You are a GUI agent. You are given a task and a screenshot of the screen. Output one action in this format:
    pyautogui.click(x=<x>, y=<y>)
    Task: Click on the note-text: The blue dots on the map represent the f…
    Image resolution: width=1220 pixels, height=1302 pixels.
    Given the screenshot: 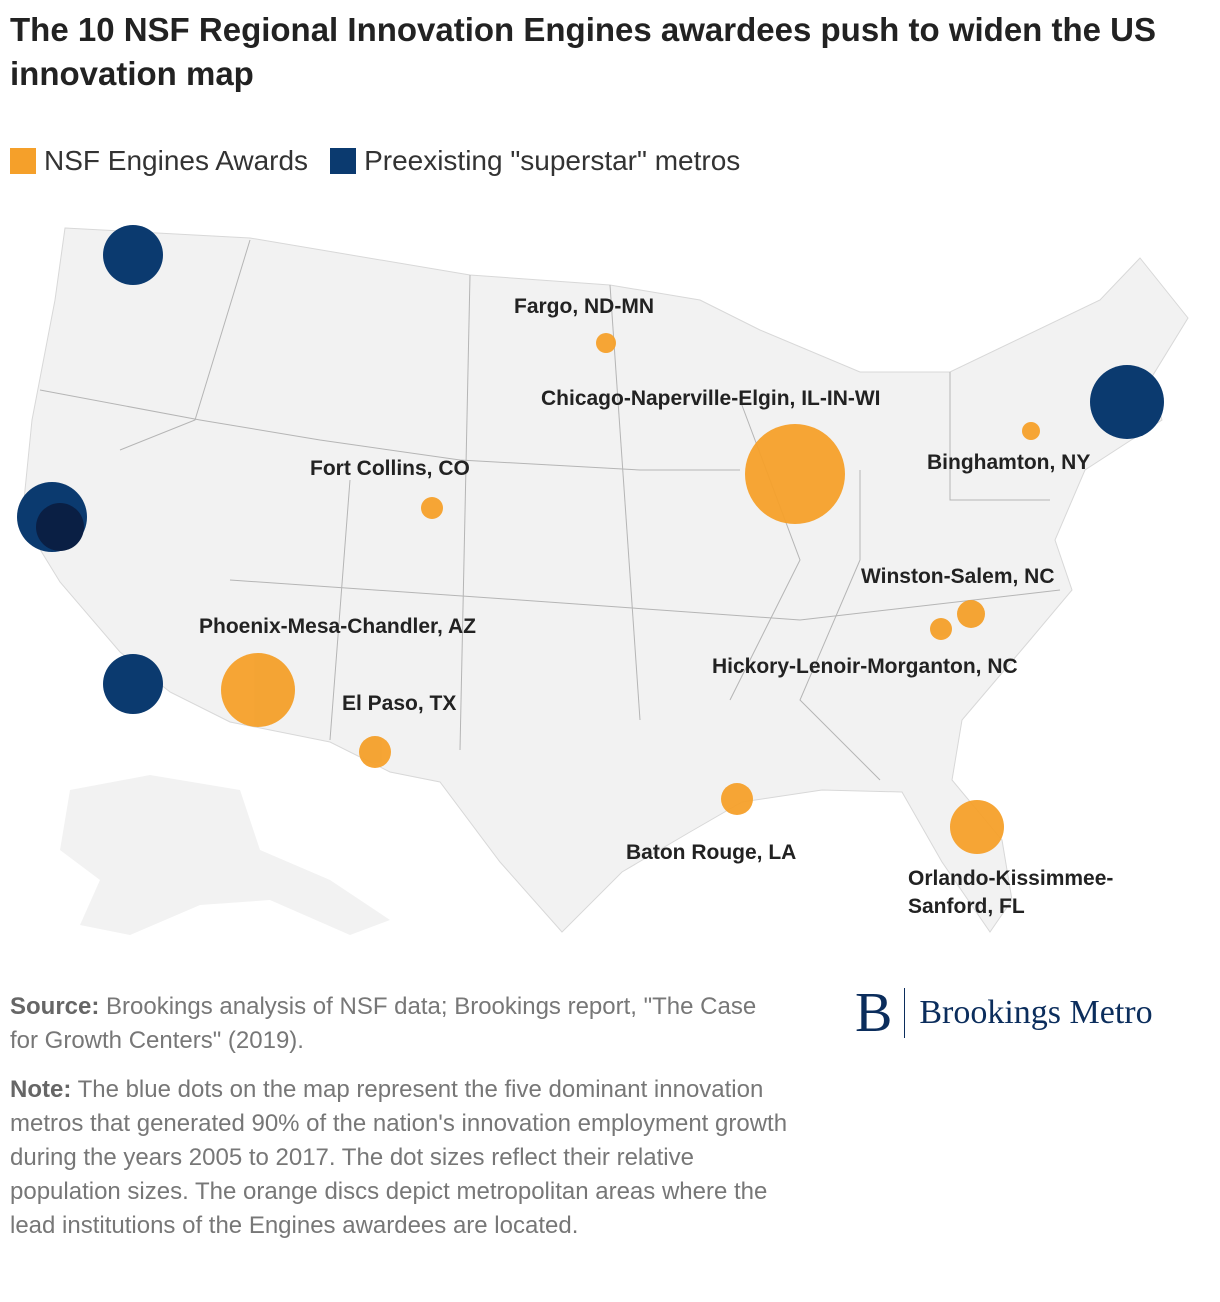 What is the action you would take?
    pyautogui.click(x=399, y=1157)
    